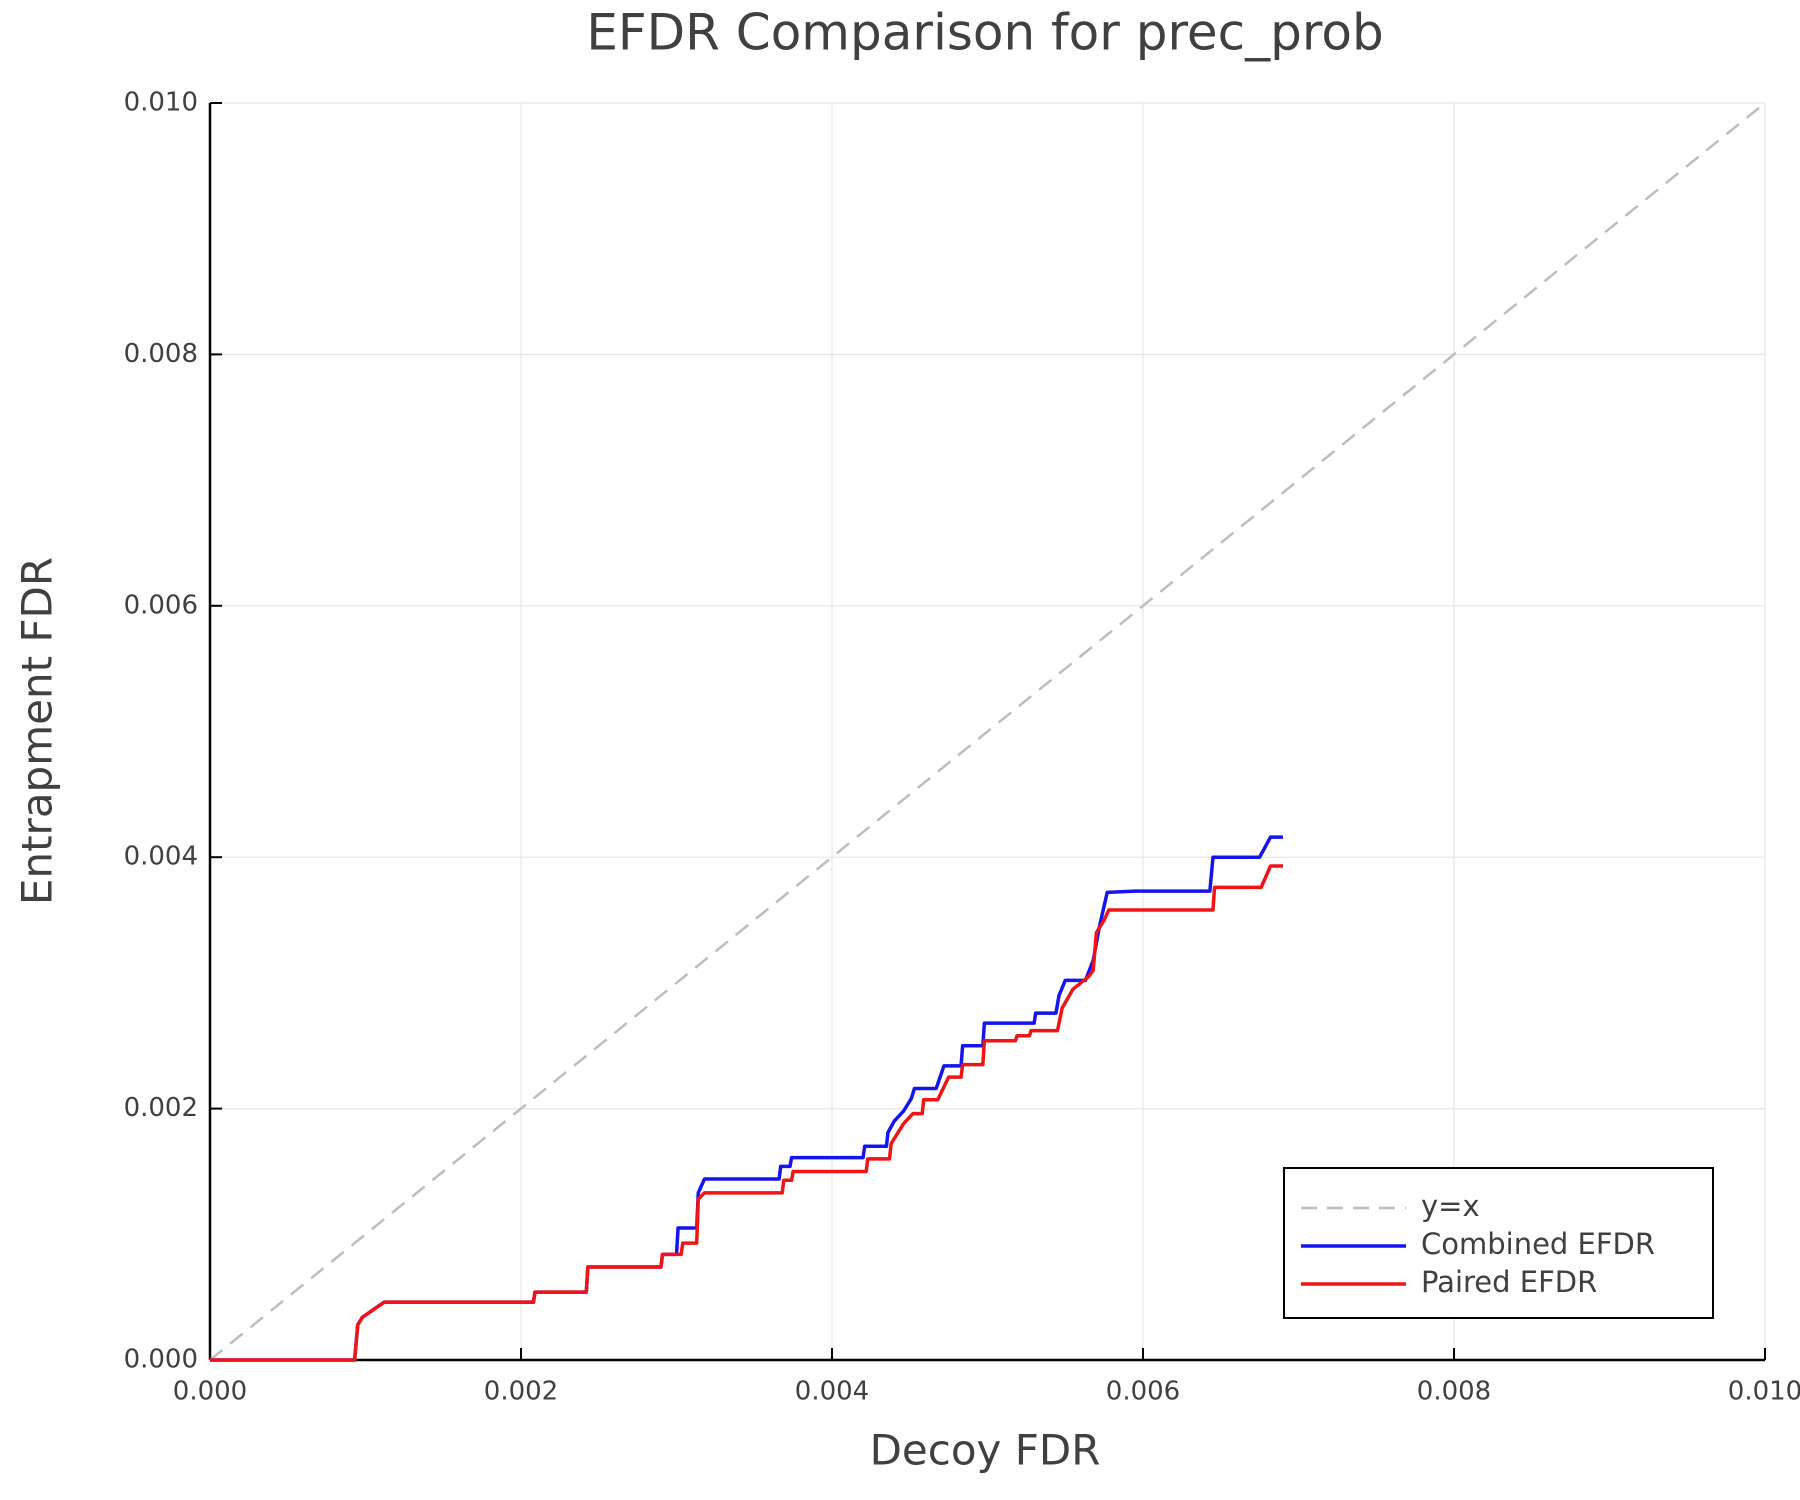 This screenshot has width=1800, height=1500. I want to click on x-tick-label: 0.006, so click(1143, 1392).